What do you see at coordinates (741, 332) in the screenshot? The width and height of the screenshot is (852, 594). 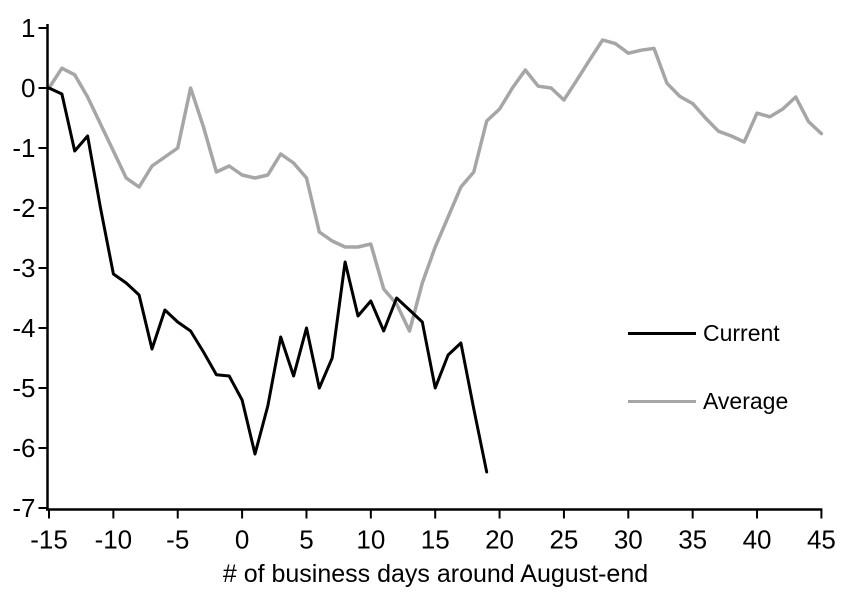 I see `legend-label-current: Current` at bounding box center [741, 332].